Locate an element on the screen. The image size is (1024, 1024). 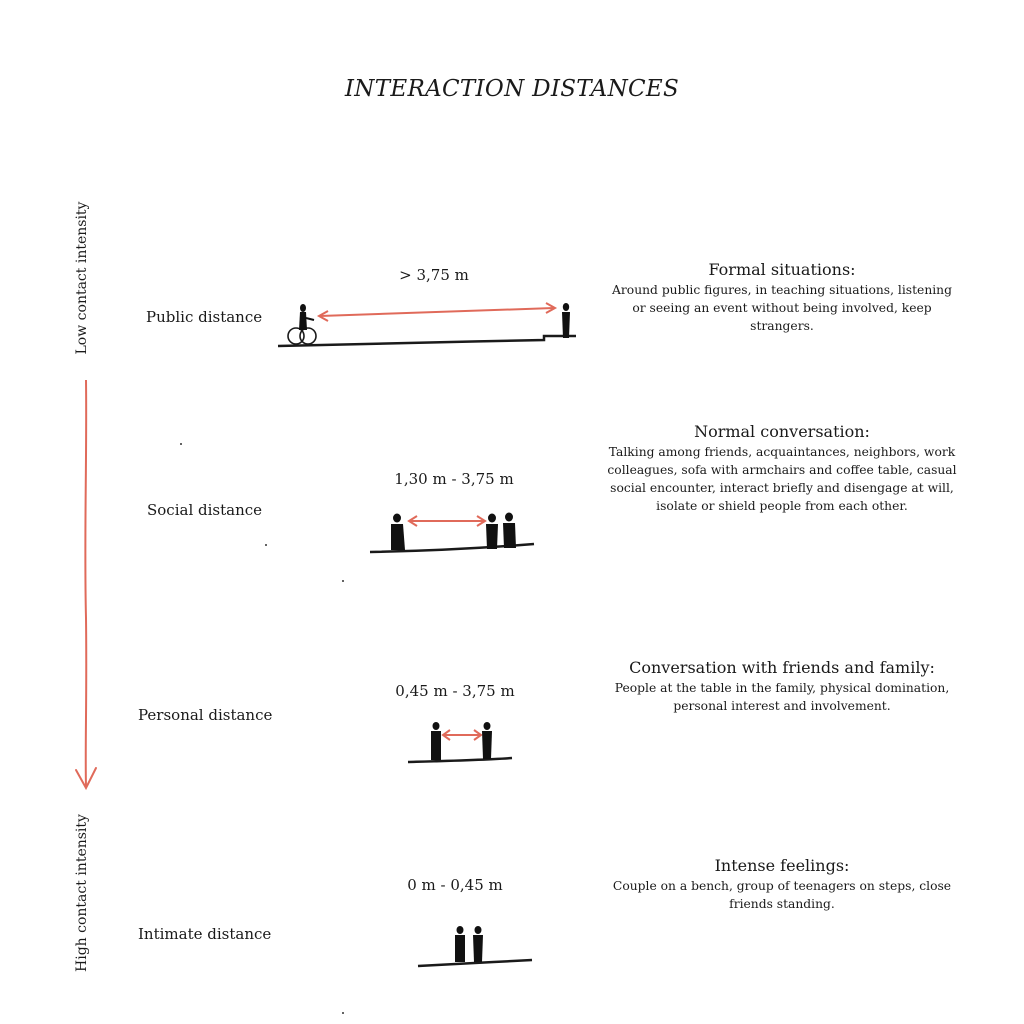
description-heading: Intense feelings: is located at coordinates (782, 865).